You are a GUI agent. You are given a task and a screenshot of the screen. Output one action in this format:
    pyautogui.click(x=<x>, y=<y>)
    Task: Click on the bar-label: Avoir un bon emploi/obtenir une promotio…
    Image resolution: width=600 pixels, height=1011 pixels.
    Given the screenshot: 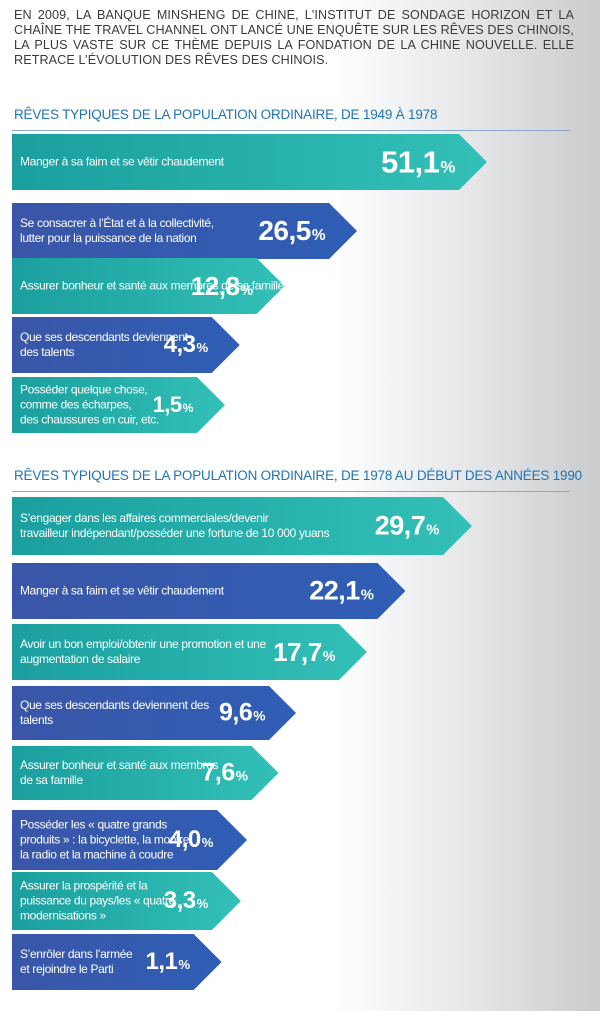 What is the action you would take?
    pyautogui.click(x=143, y=651)
    